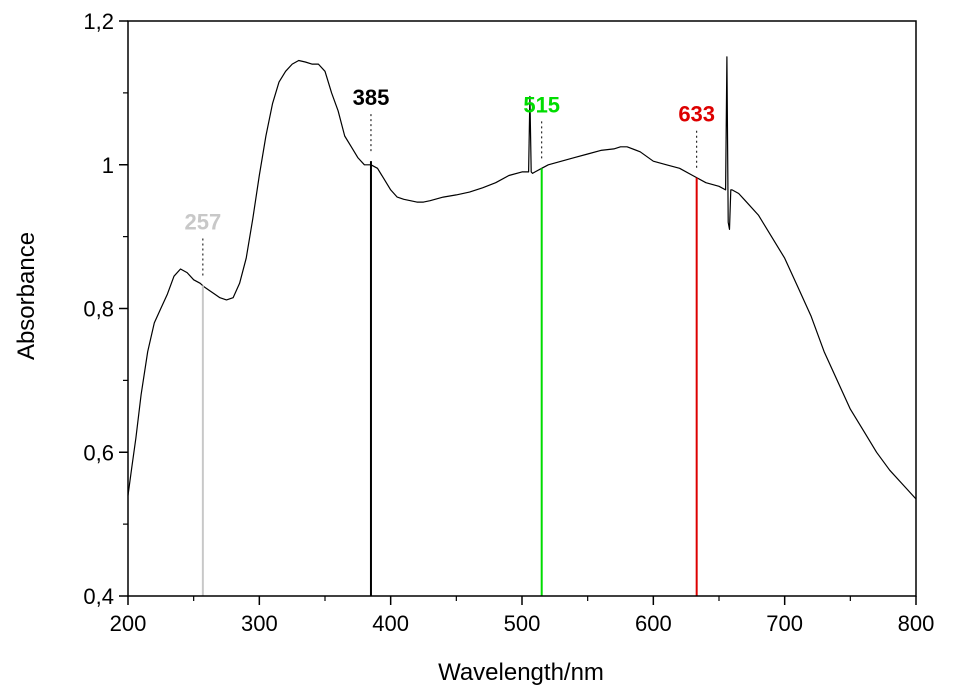 This screenshot has height=695, width=958. Describe the element at coordinates (203, 222) in the screenshot. I see `marker-label-257: 257` at that location.